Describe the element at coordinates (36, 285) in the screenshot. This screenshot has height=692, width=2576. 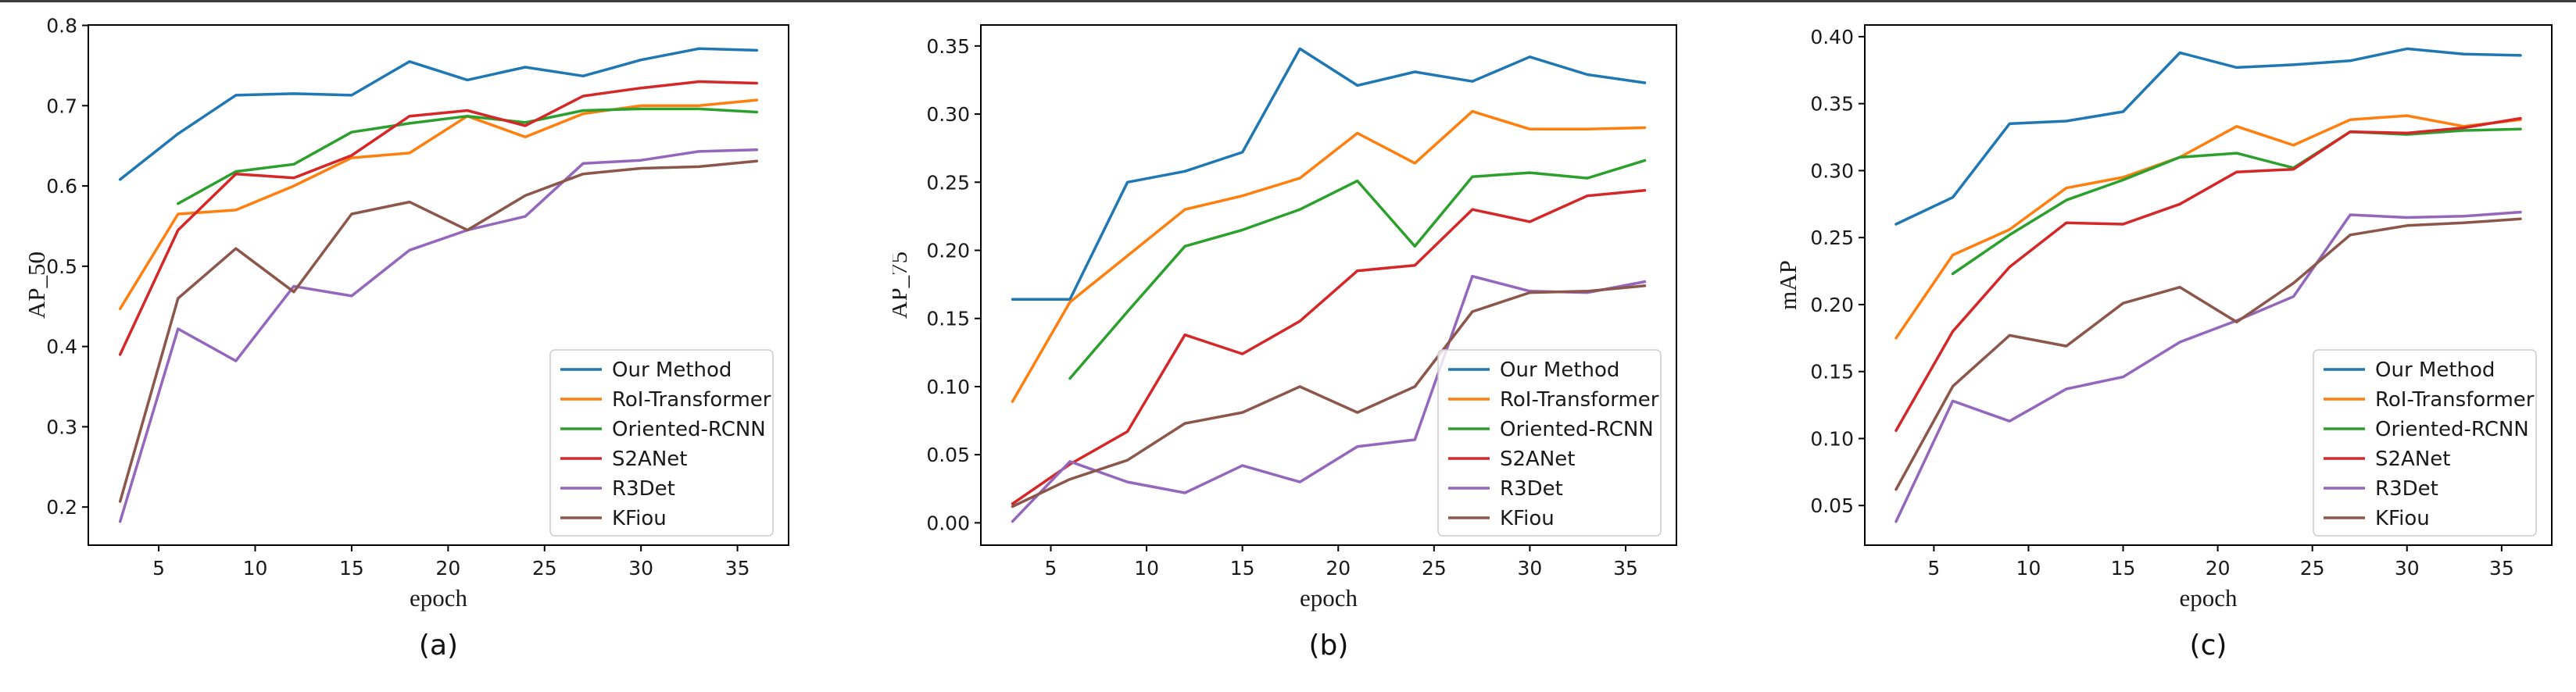
I see `y-axis-label: AP_50` at that location.